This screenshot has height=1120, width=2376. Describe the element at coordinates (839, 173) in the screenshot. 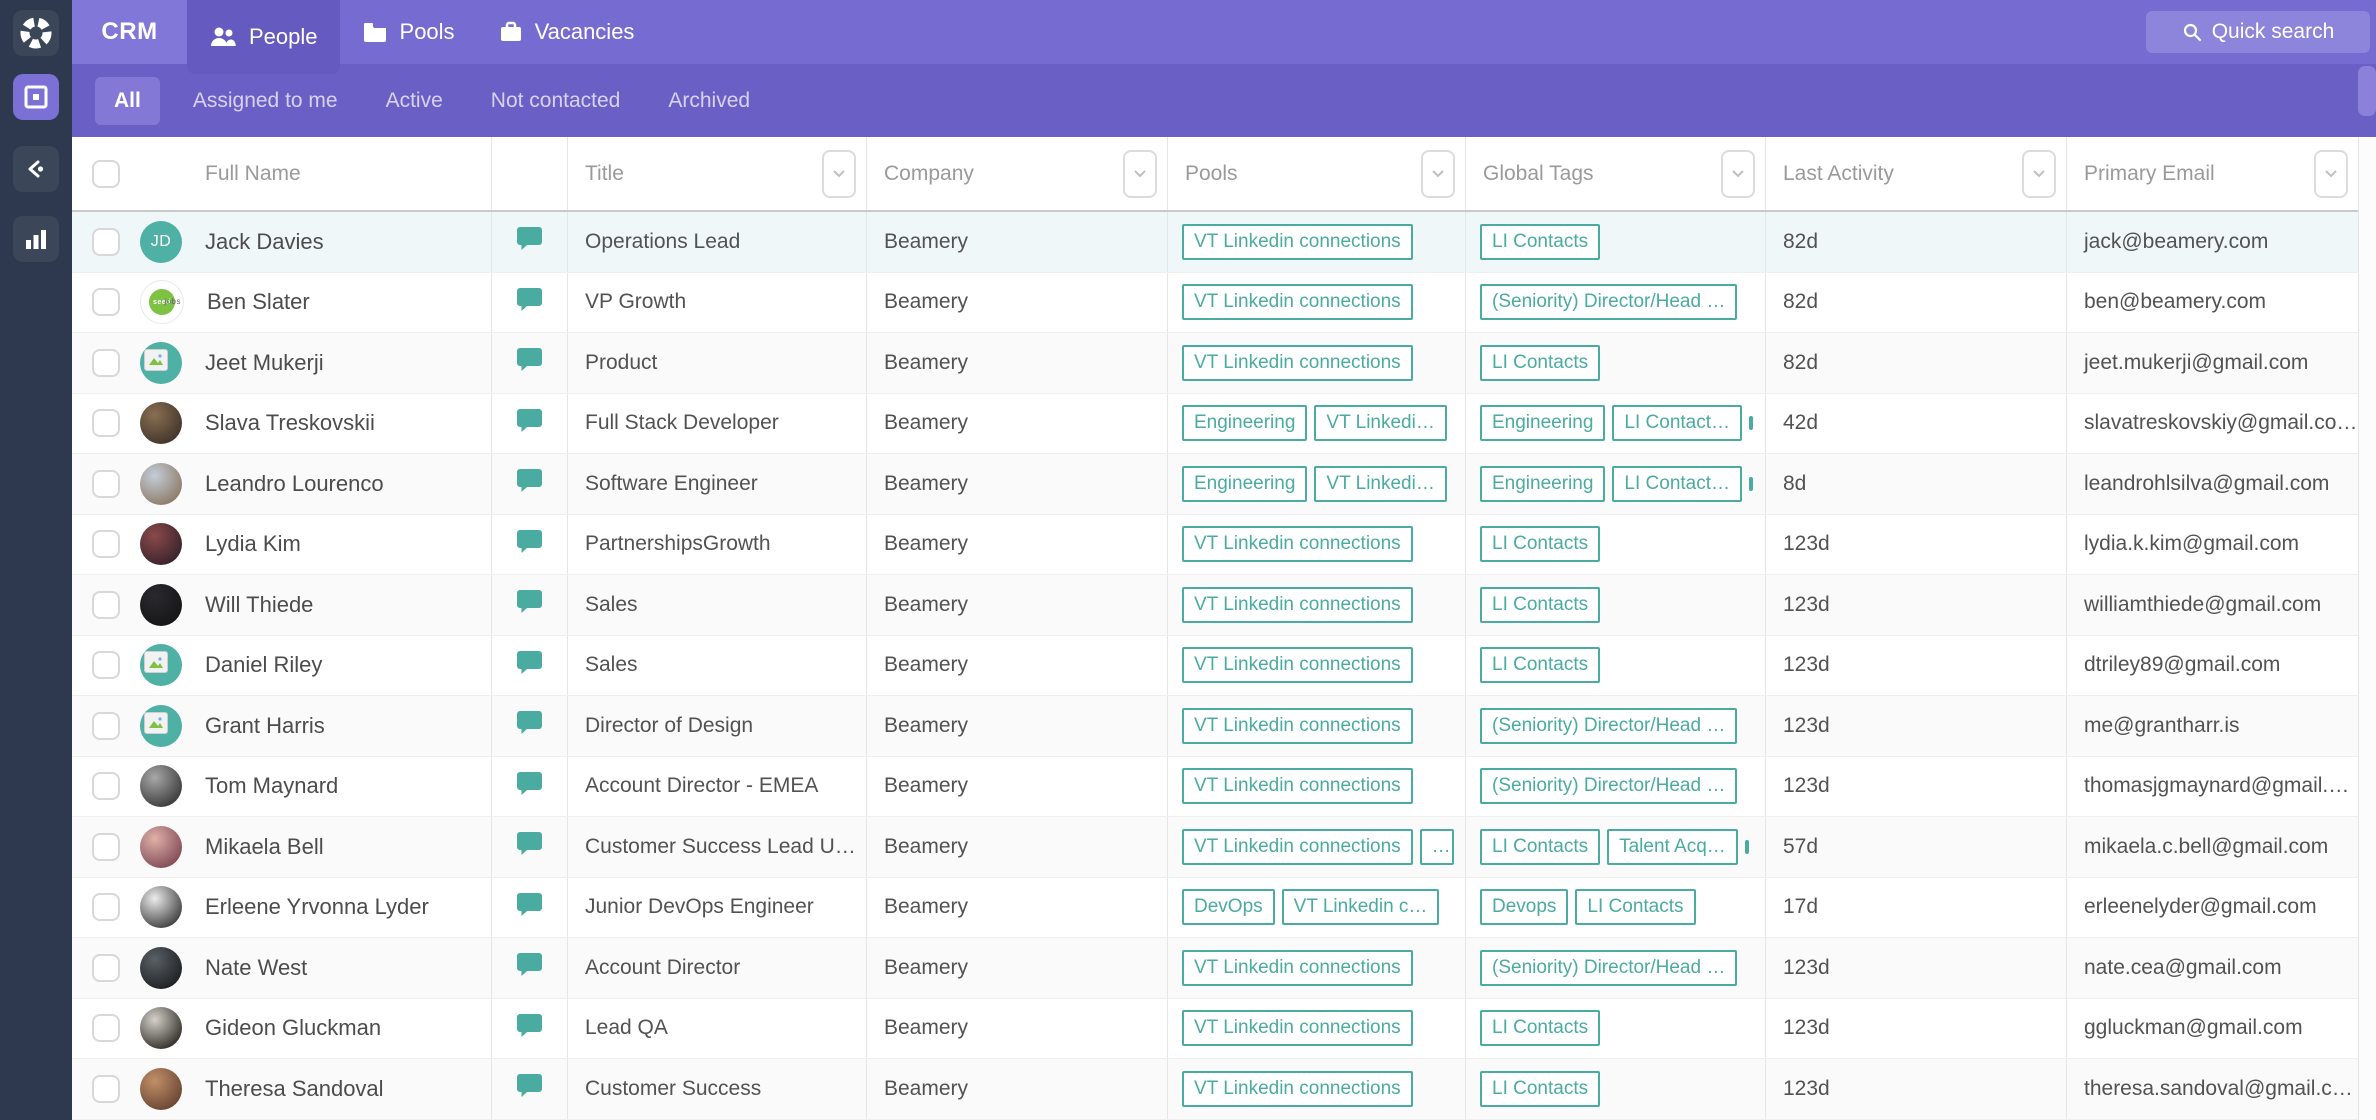

I see `title-filter-button` at that location.